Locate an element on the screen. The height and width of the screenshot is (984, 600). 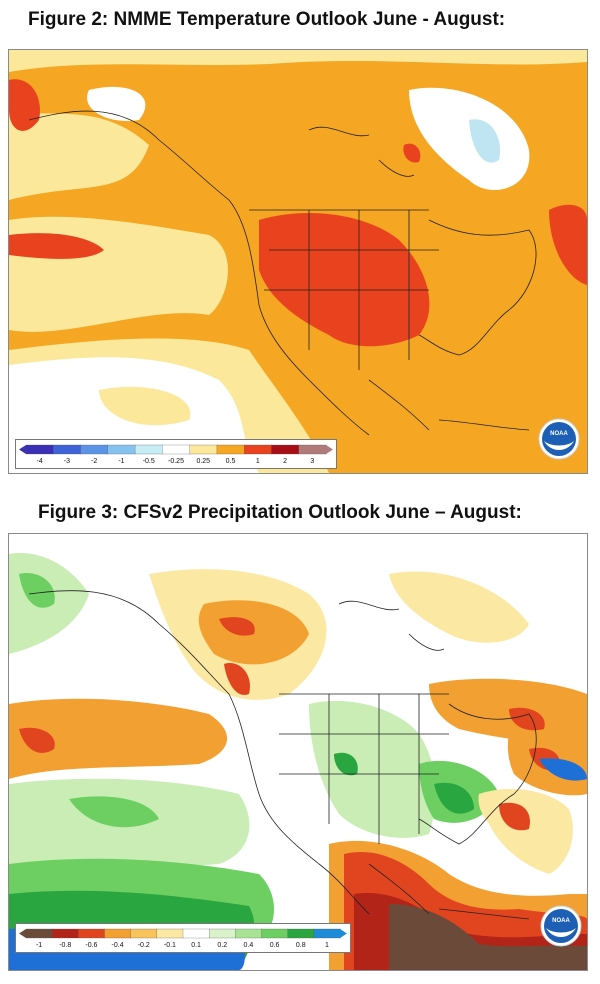
precipitation-legend-bar: -1 -0.8 -0.6 -0.4 -0.2 -0.1 0.1 0.2 0.4 0.6 0.8 1 is located at coordinates (183, 938).